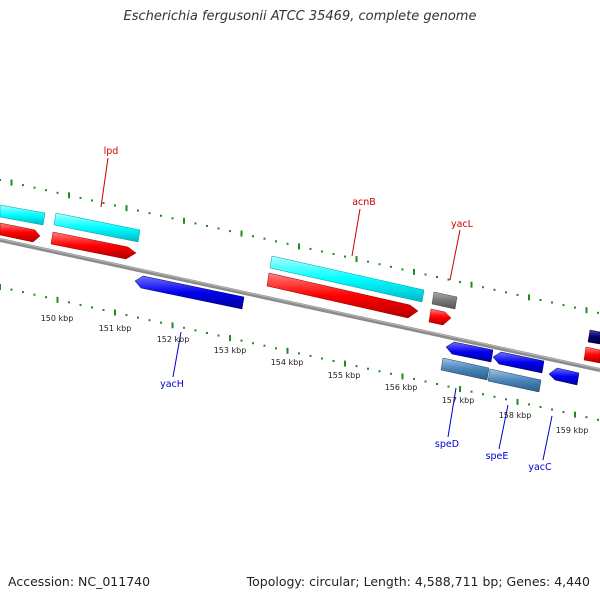  Describe the element at coordinates (514, 380) in the screenshot. I see `feature-cds-speE` at that location.